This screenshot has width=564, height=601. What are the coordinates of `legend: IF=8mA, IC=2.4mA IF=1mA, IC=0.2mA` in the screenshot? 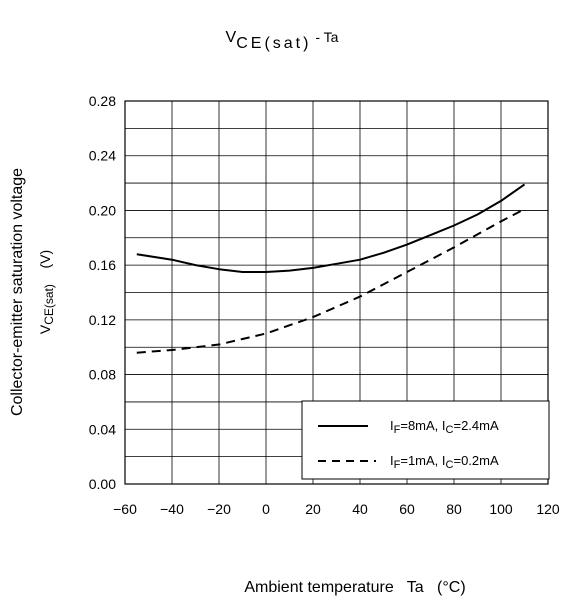 It's located at (425, 440).